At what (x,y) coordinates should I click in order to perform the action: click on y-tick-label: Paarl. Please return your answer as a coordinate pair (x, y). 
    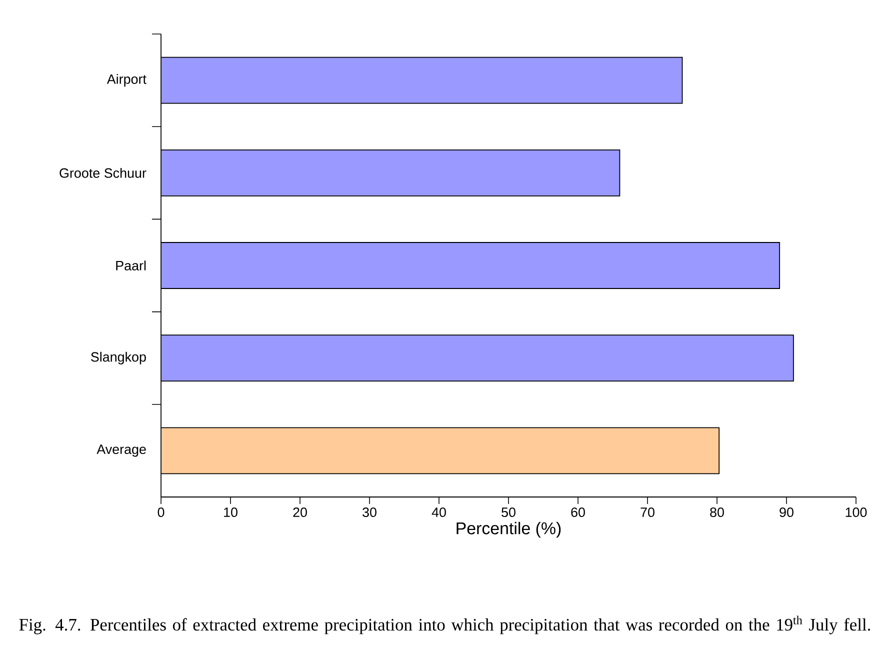
    Looking at the image, I should click on (131, 265).